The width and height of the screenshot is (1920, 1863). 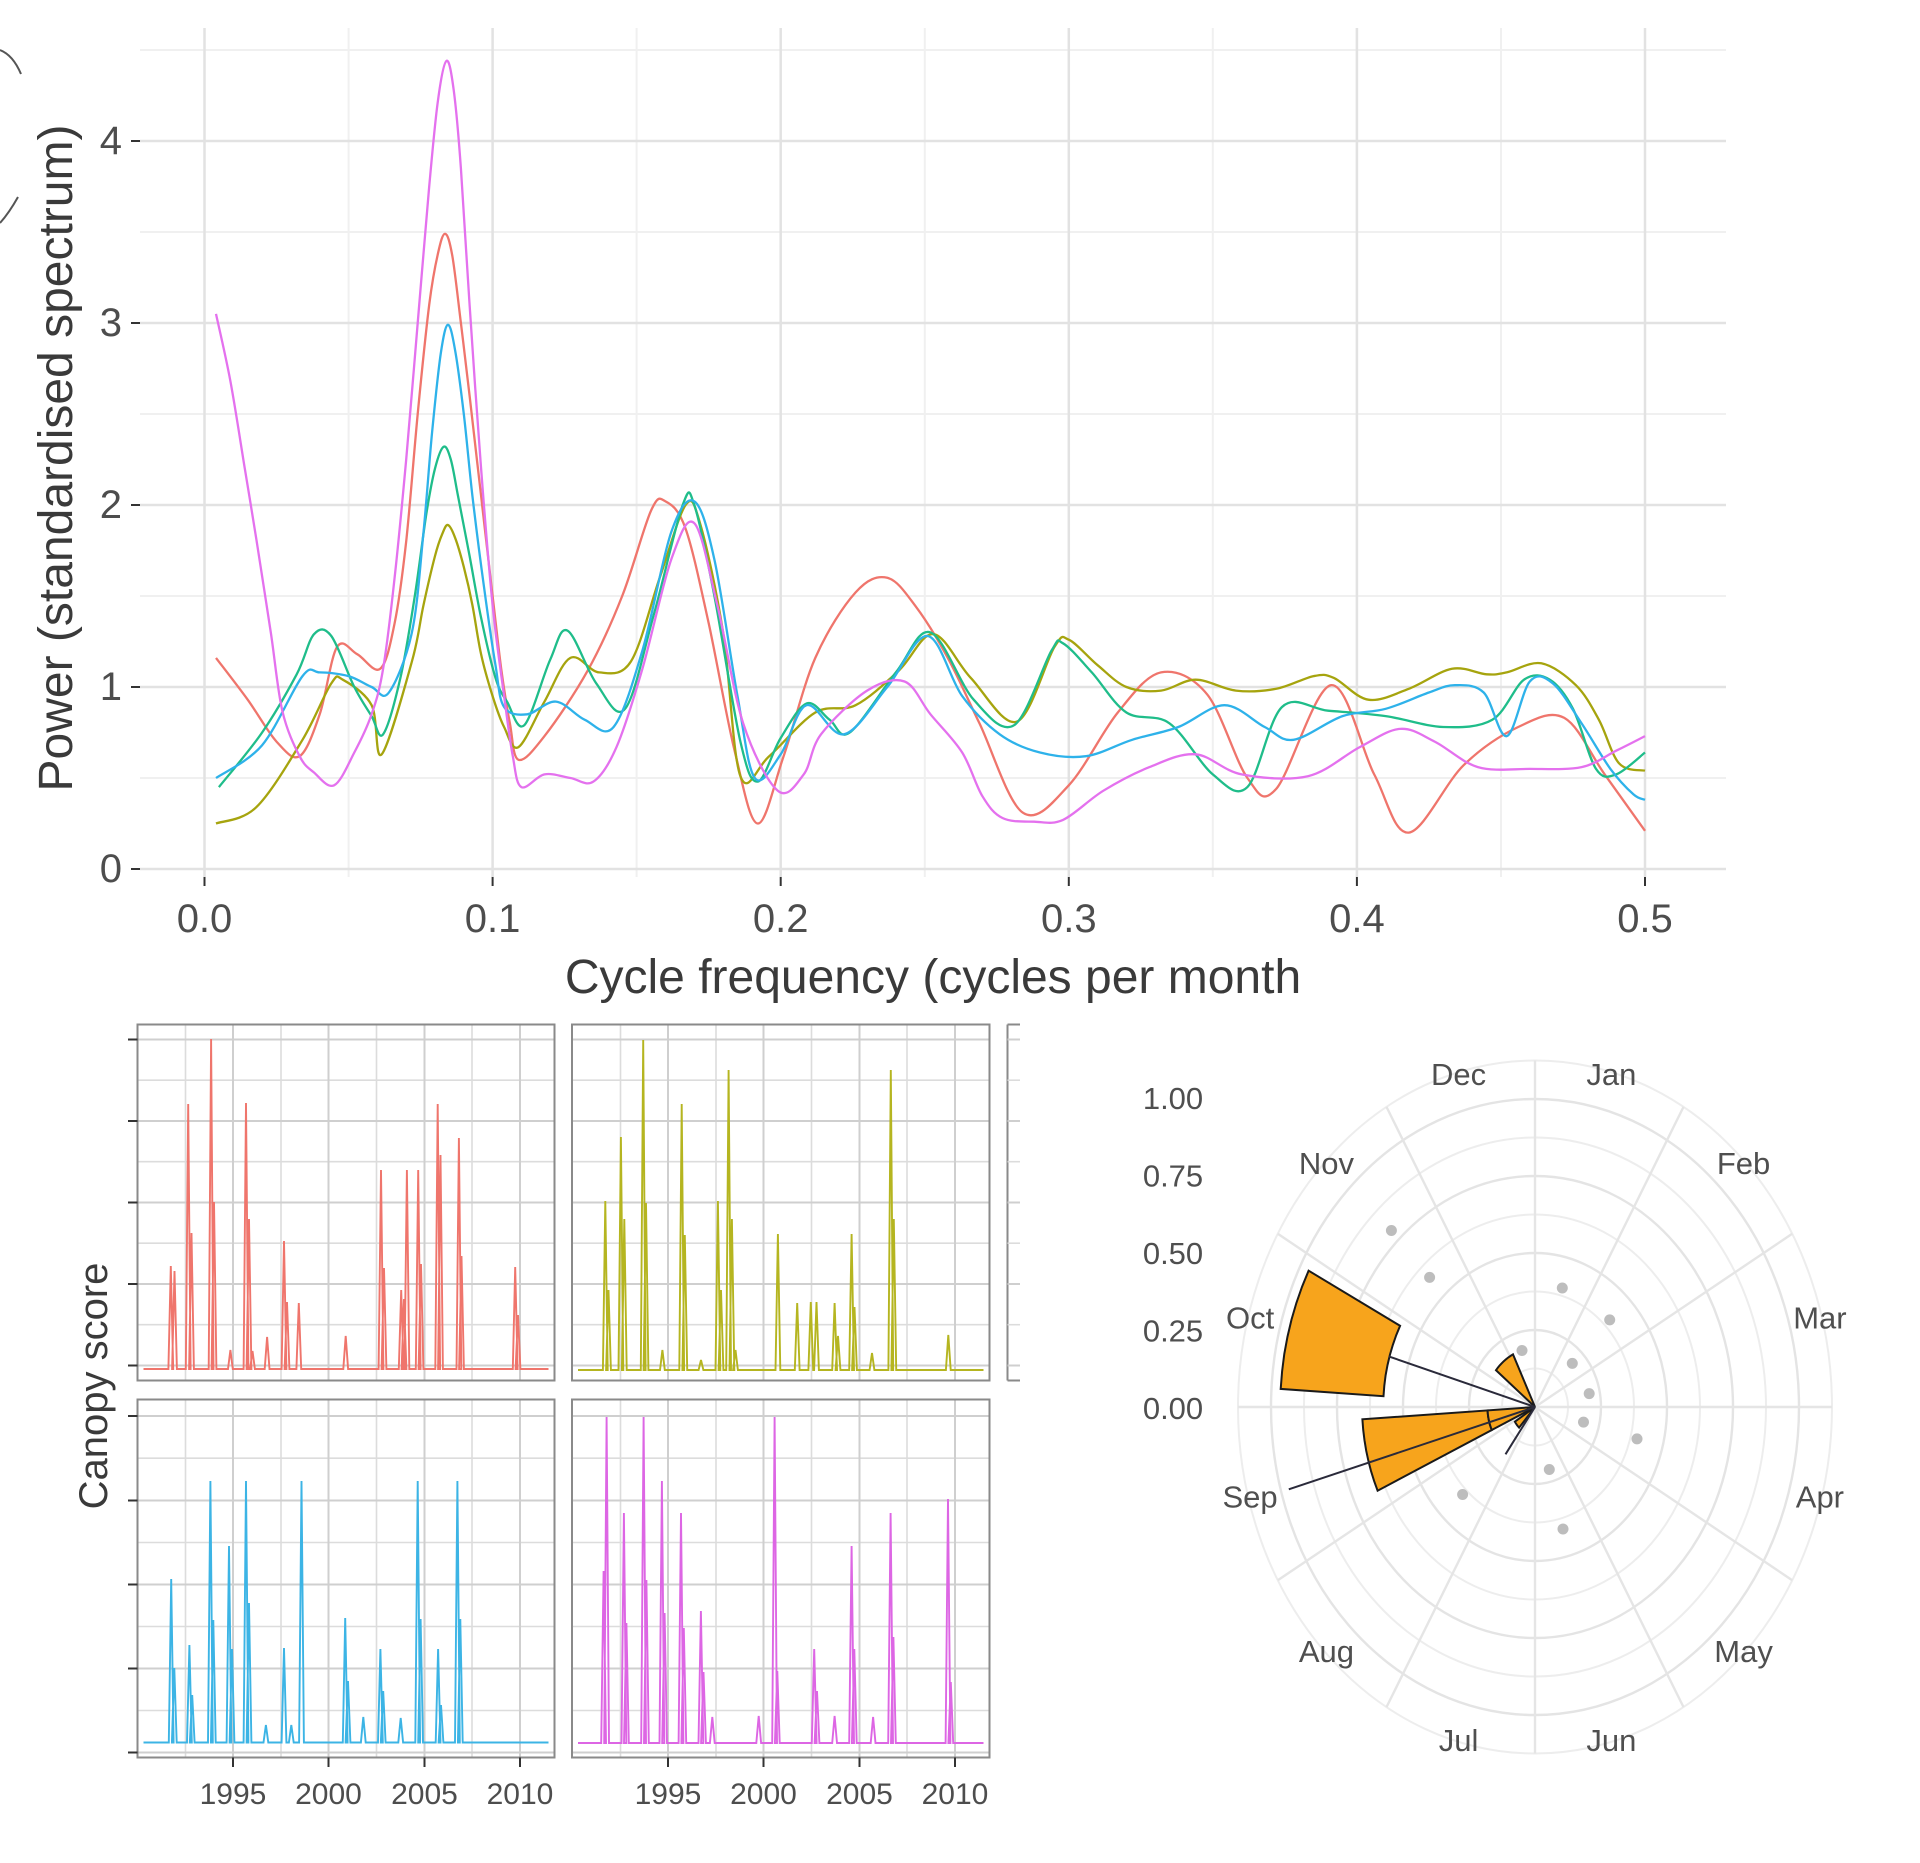 I want to click on svg-text: 0.3, so click(x=1069, y=919).